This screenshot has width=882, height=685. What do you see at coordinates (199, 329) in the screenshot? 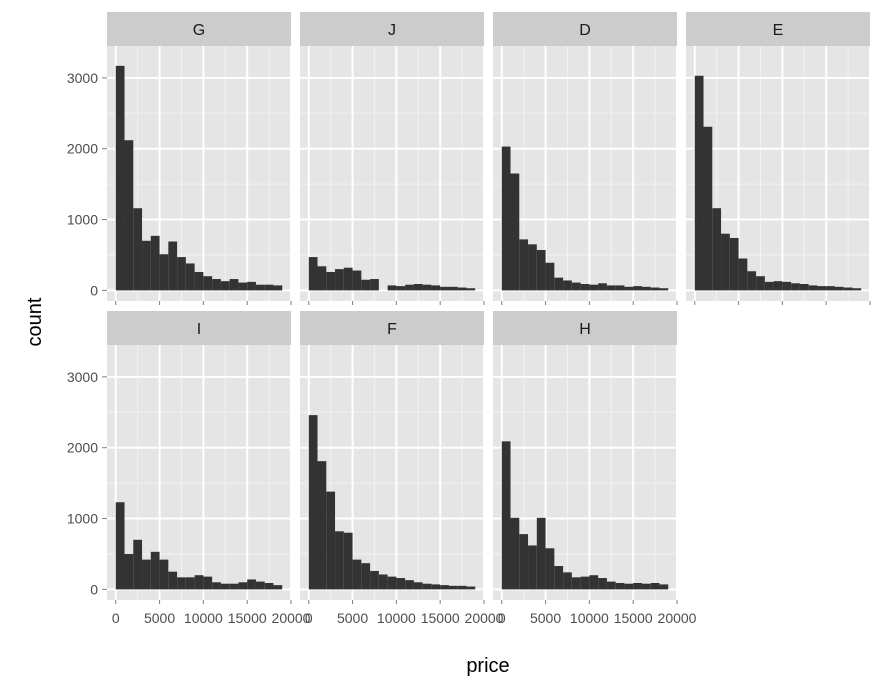
I see `facet-strip-label: I` at bounding box center [199, 329].